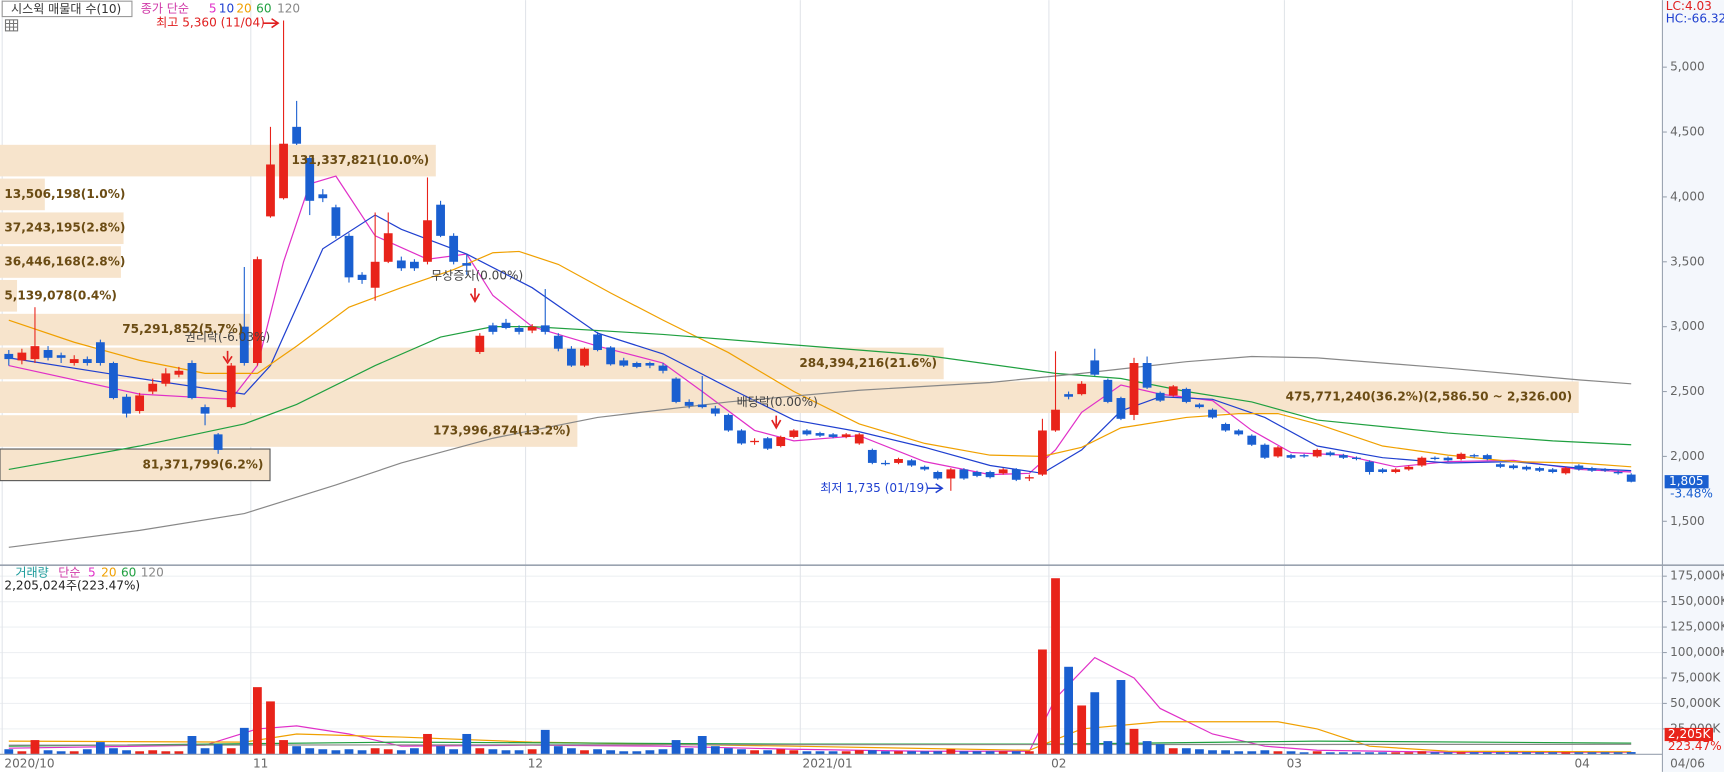 This screenshot has height=772, width=1724. Describe the element at coordinates (11, 25) in the screenshot. I see `grid-icon` at that location.